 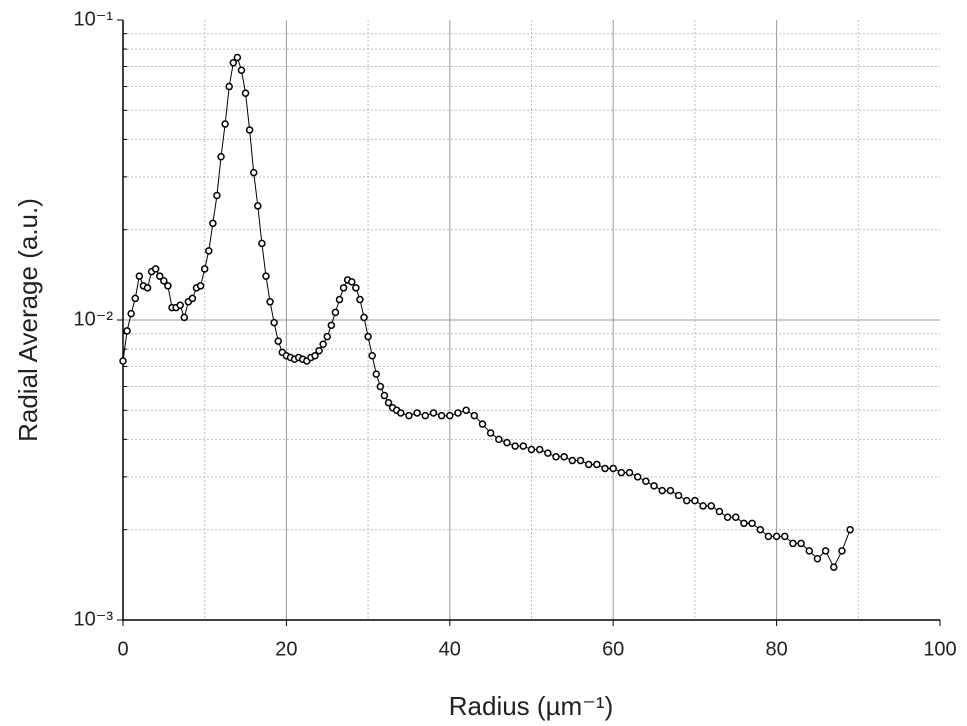 I want to click on x-tick-label: 60, so click(x=613, y=649).